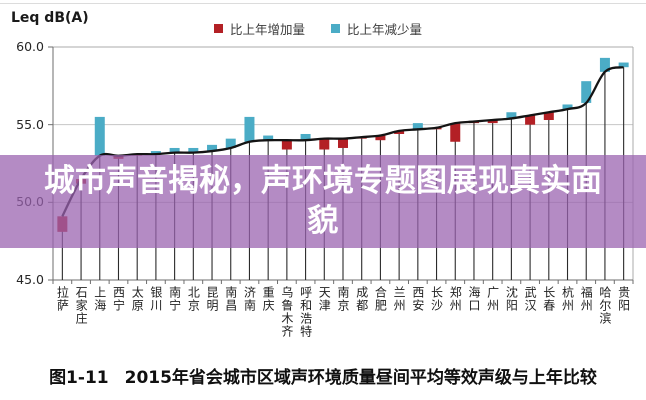 This screenshot has height=400, width=646. Describe the element at coordinates (399, 299) in the screenshot. I see `x-axis-label: 兰州` at that location.